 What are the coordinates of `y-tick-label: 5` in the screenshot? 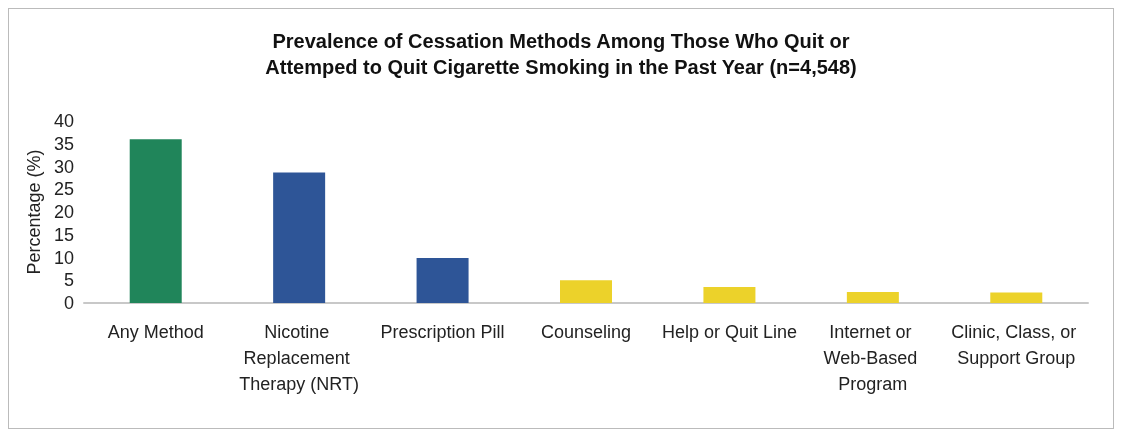 It's located at (68, 280).